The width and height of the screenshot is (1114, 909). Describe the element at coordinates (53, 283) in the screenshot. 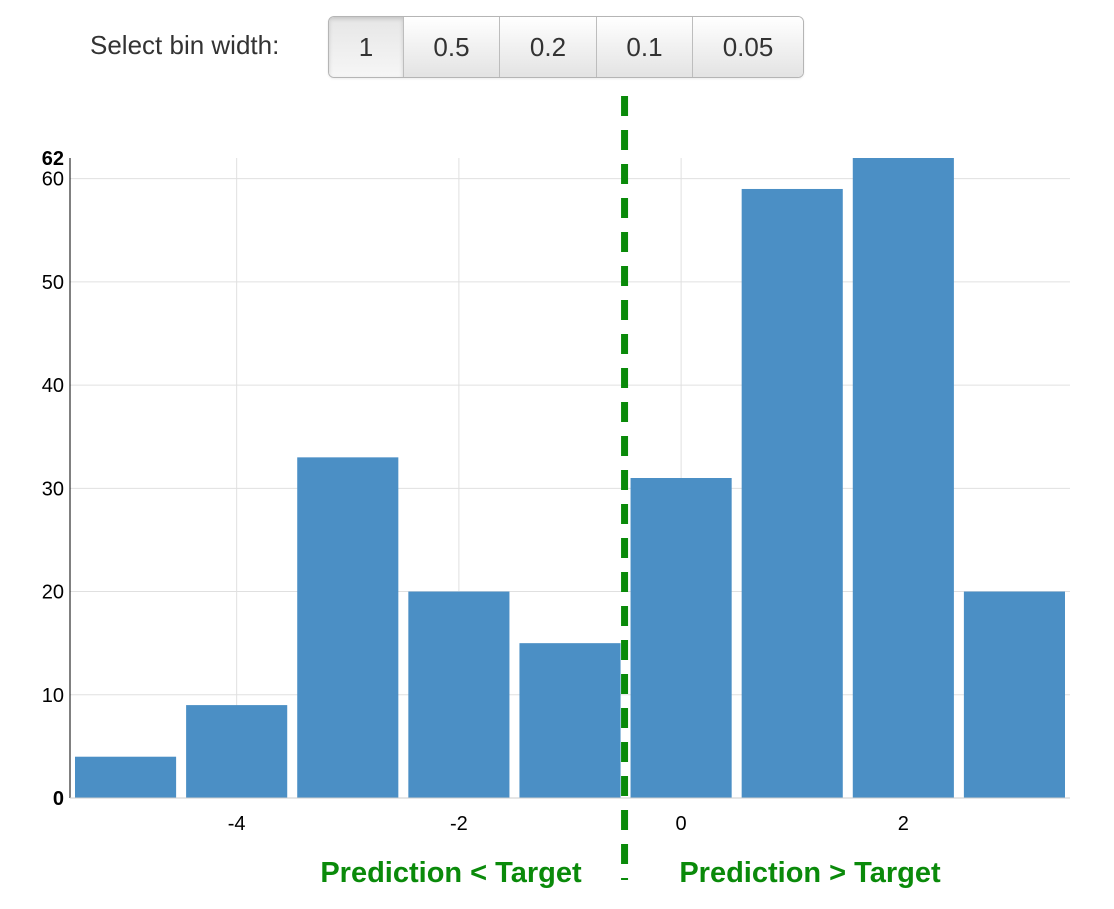

I see `y-tick-label: 50` at that location.